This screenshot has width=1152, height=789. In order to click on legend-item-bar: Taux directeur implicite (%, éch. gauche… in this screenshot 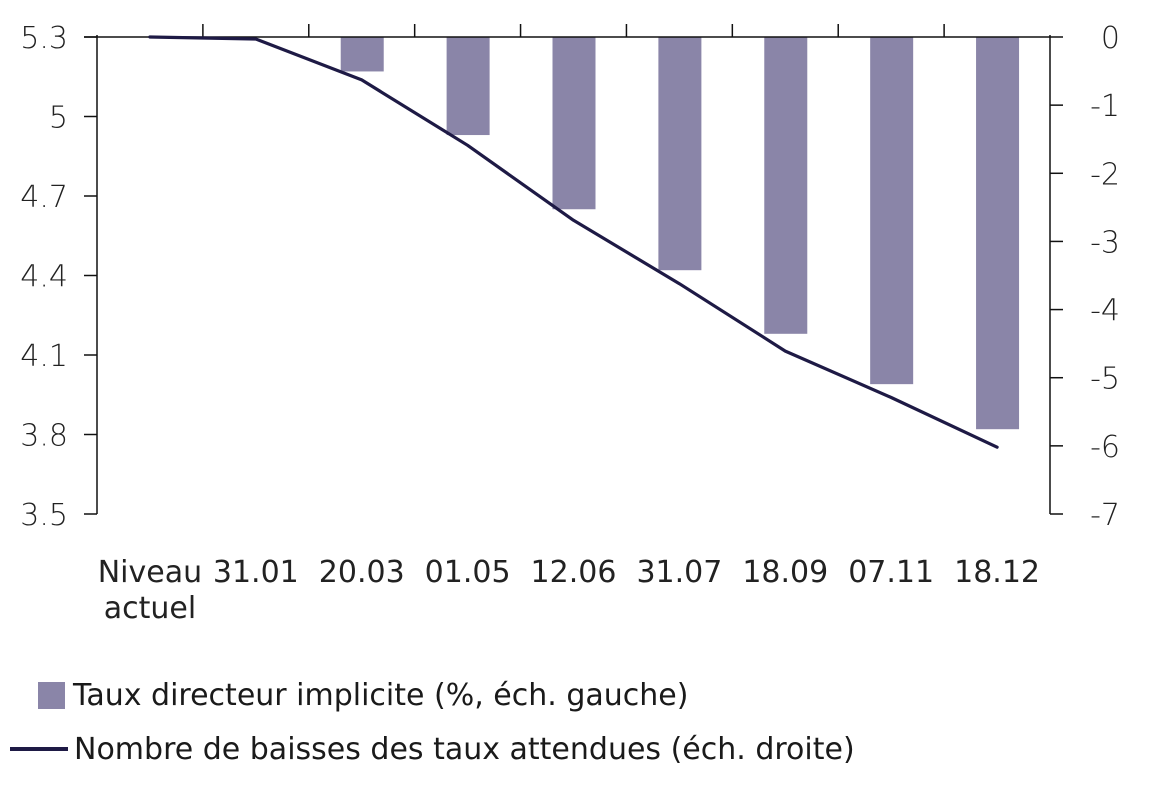, I will do `click(427, 695)`.